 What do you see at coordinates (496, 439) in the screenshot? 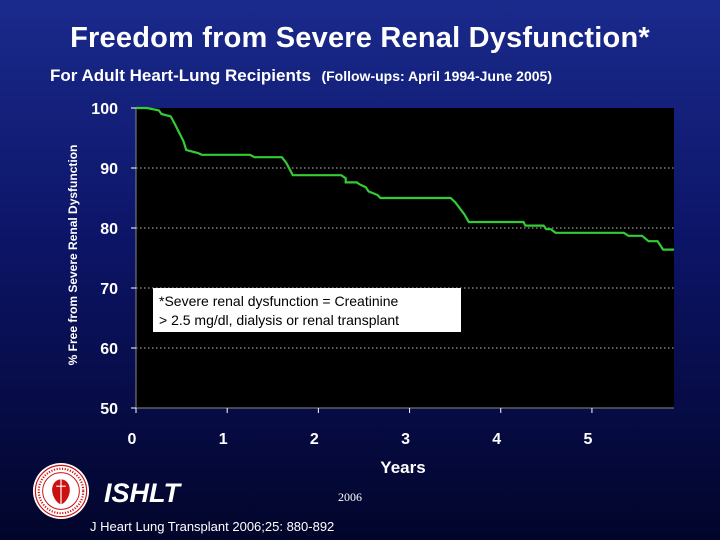
I see `x-tick-label-4: 4` at bounding box center [496, 439].